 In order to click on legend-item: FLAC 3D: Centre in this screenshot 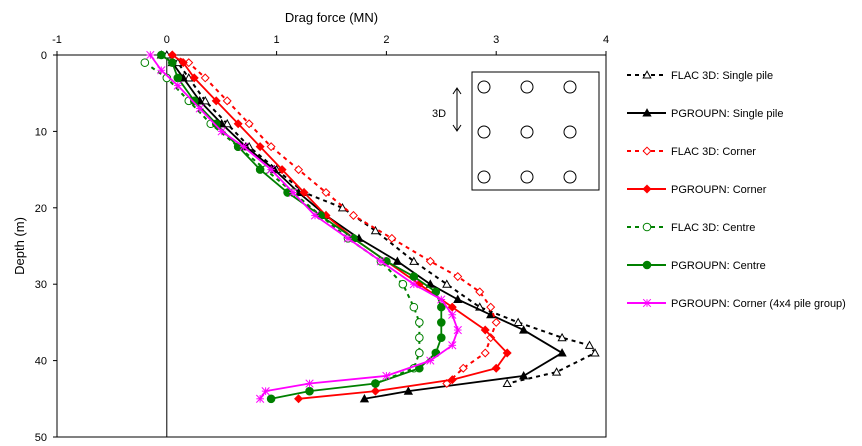, I will do `click(691, 228)`.